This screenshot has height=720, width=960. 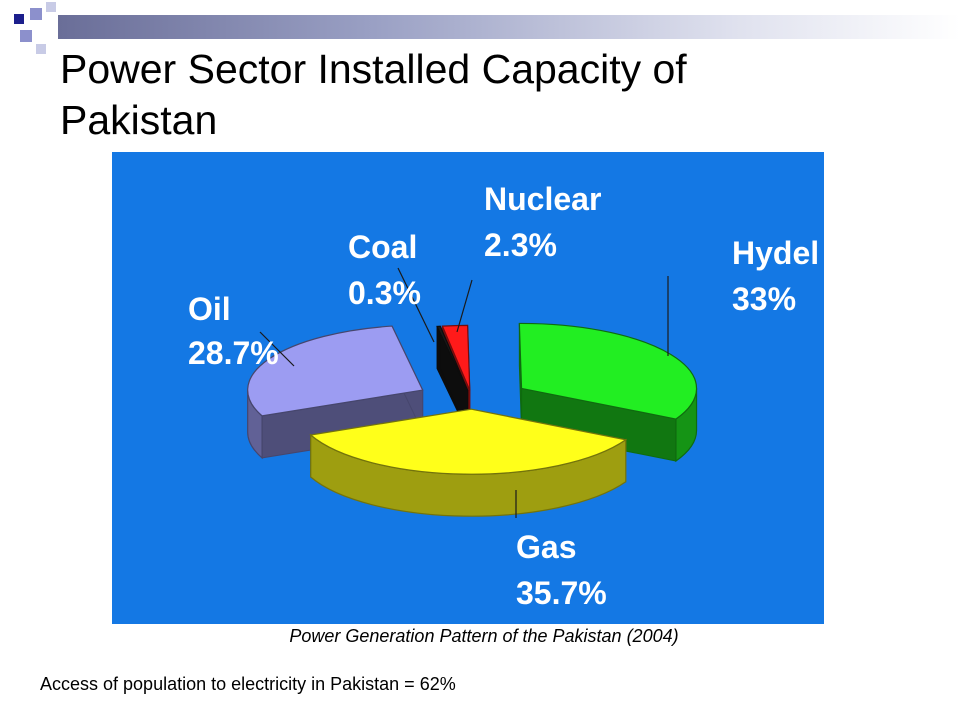 What do you see at coordinates (384, 293) in the screenshot?
I see `slice-value-coal: 0.3%` at bounding box center [384, 293].